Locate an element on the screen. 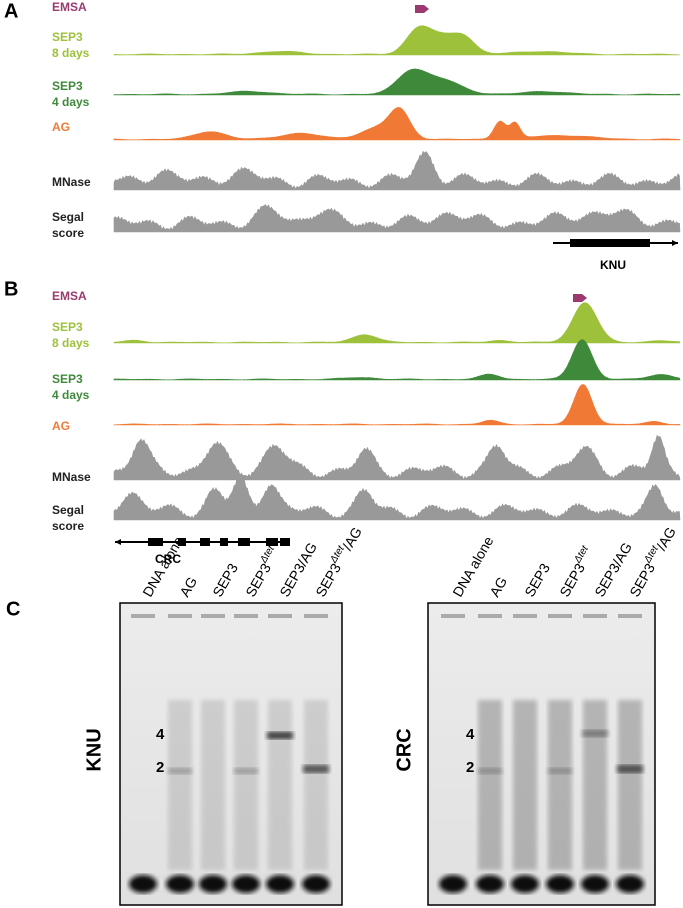 The height and width of the screenshot is (908, 683). track-label: EMSA is located at coordinates (69, 7).